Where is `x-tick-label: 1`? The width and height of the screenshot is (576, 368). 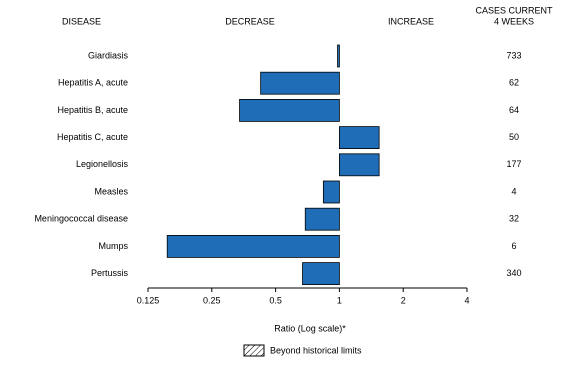
x-tick-label: 1 is located at coordinates (339, 300).